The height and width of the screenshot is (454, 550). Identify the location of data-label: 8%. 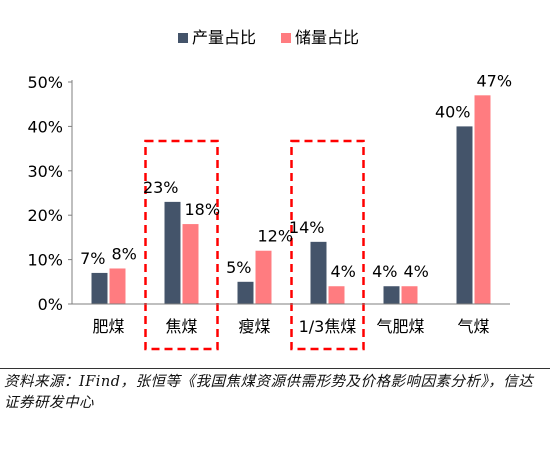
(124, 253).